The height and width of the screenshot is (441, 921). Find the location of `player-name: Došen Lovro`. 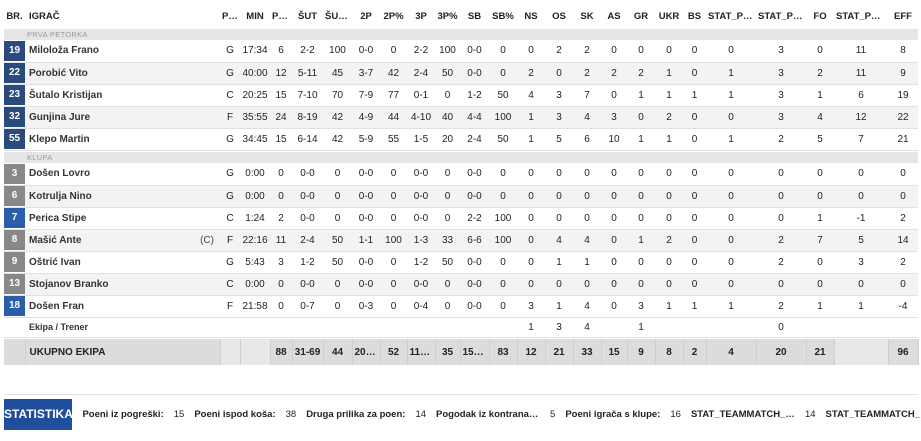

player-name: Došen Lovro is located at coordinates (122, 174).